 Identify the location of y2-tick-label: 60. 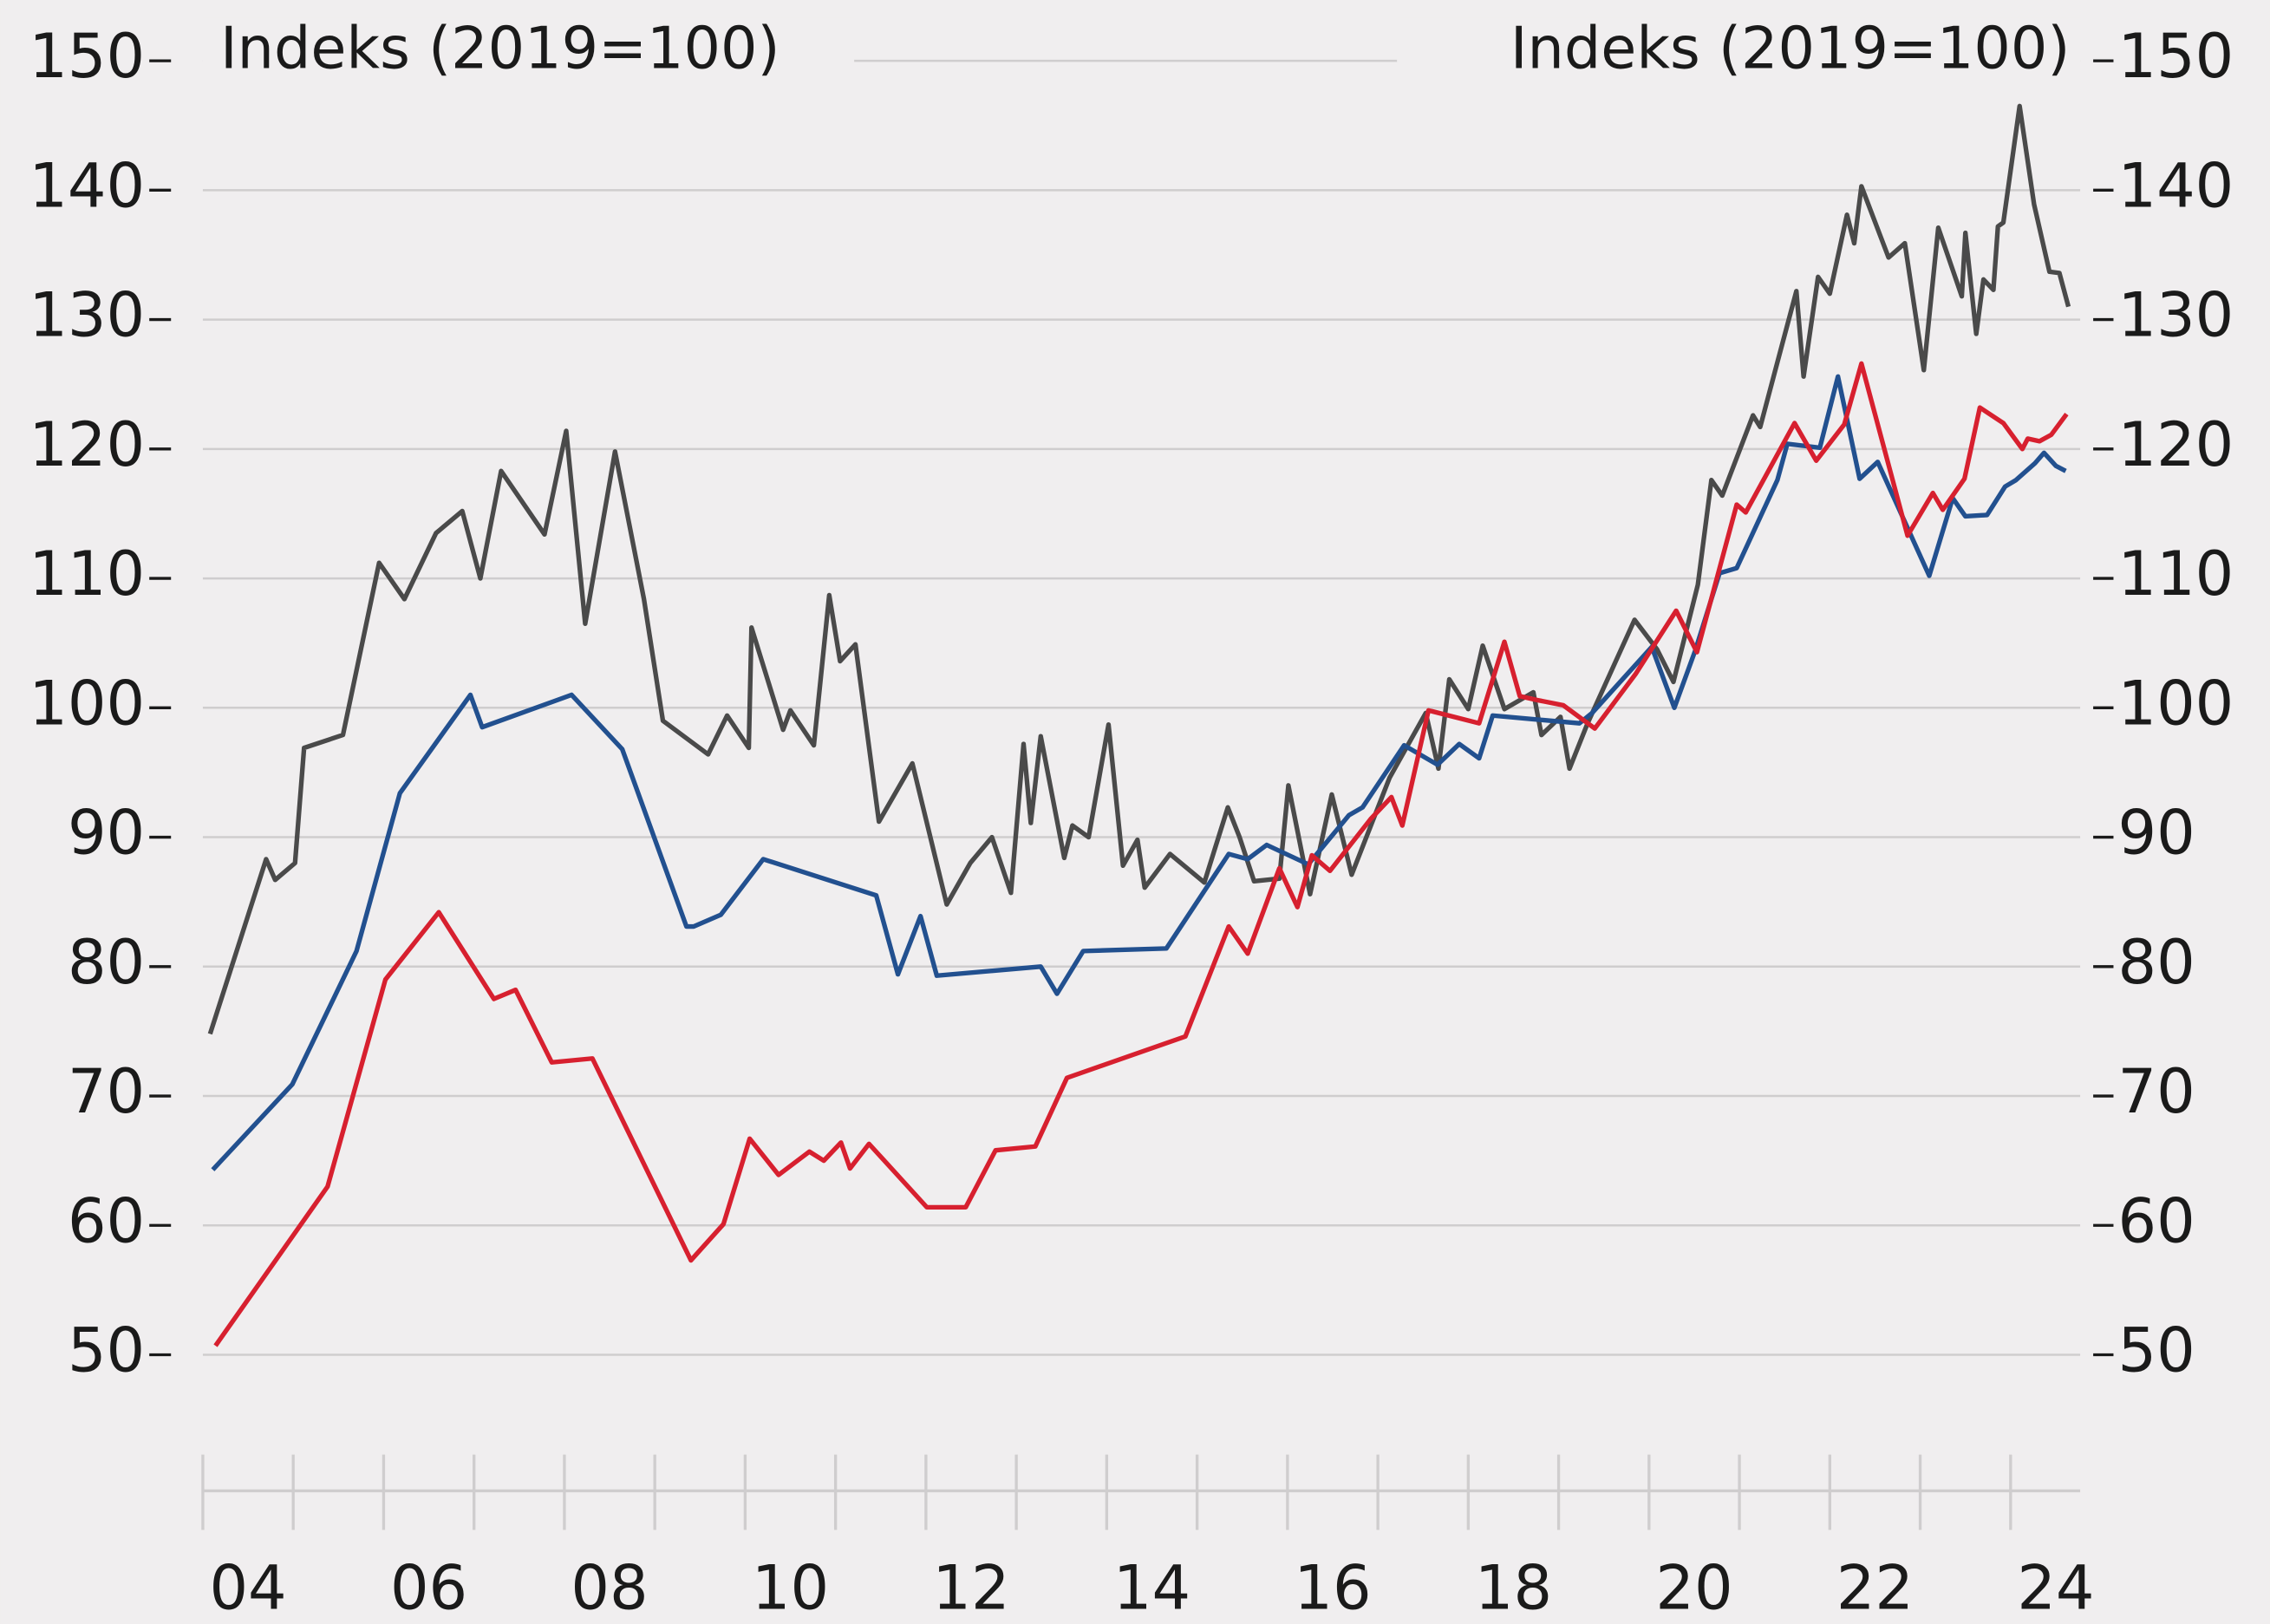
(2156, 1220).